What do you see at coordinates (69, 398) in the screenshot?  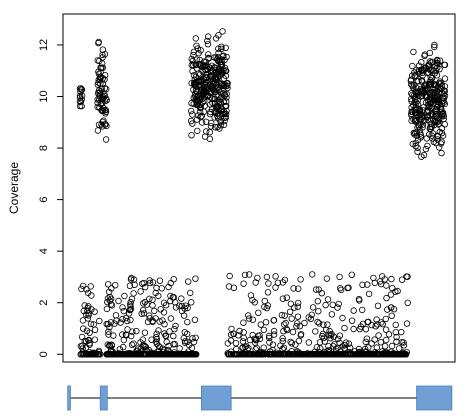 I see `exon-block` at bounding box center [69, 398].